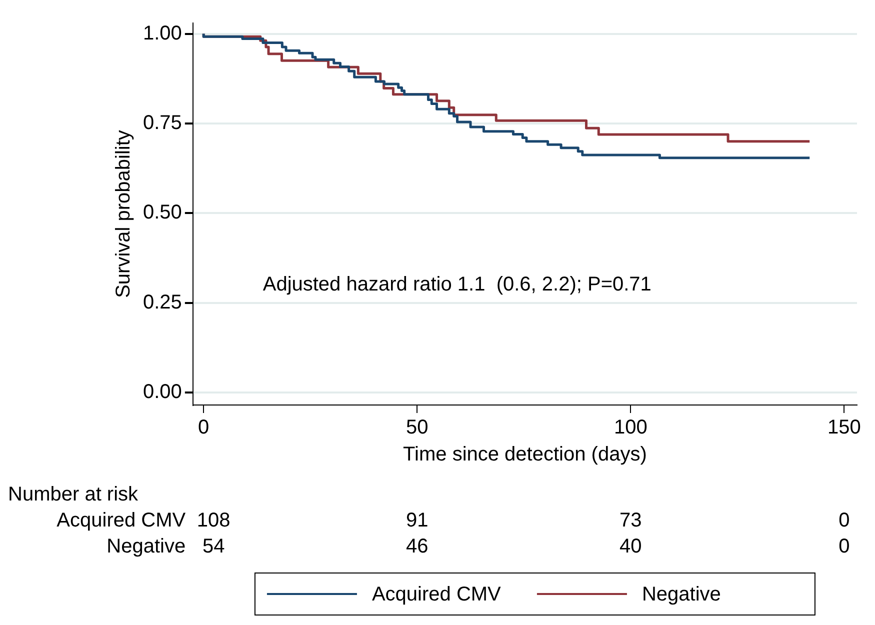 This screenshot has width=875, height=625. Describe the element at coordinates (437, 595) in the screenshot. I see `legend-label: Acquired CMV` at that location.